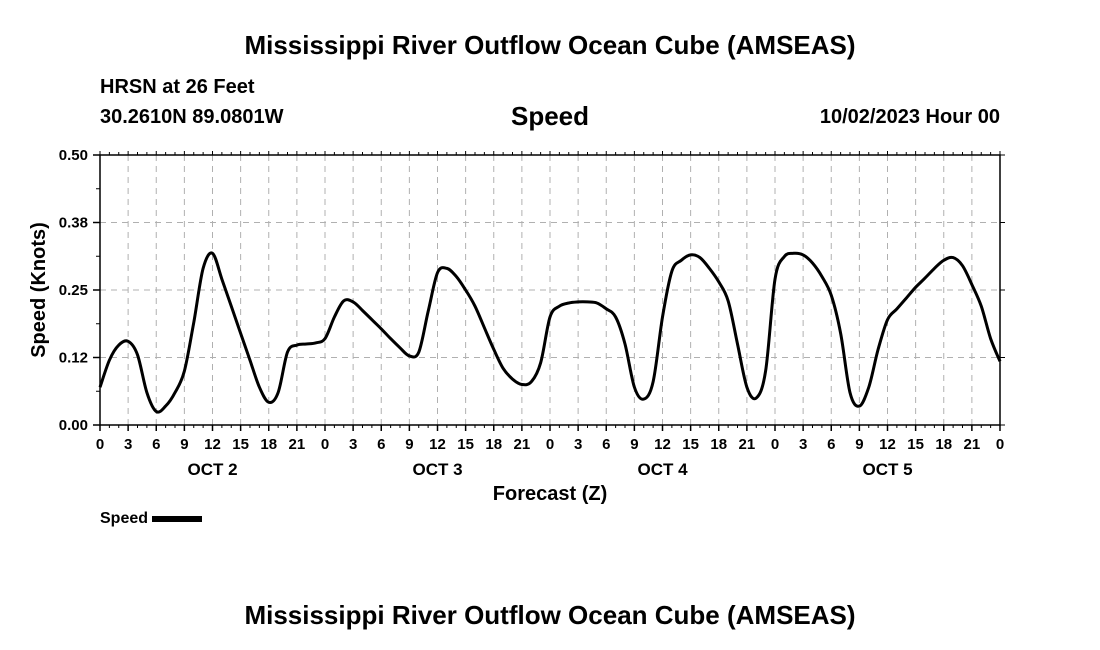  I want to click on y-tick-label: 0.00, so click(73, 425).